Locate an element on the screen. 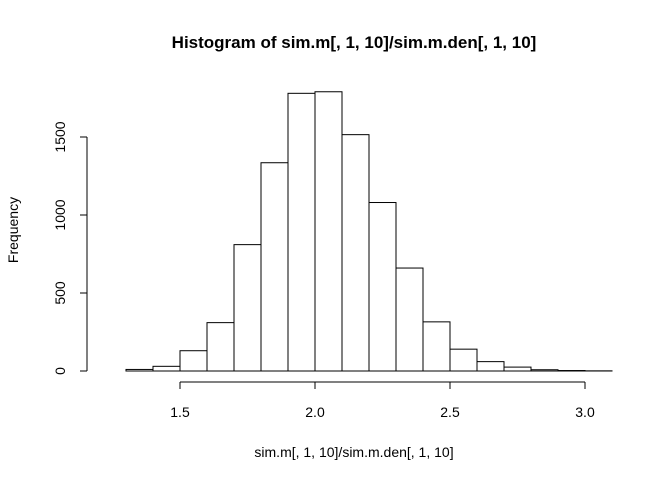  y-tick-label: 1500 is located at coordinates (60, 136).